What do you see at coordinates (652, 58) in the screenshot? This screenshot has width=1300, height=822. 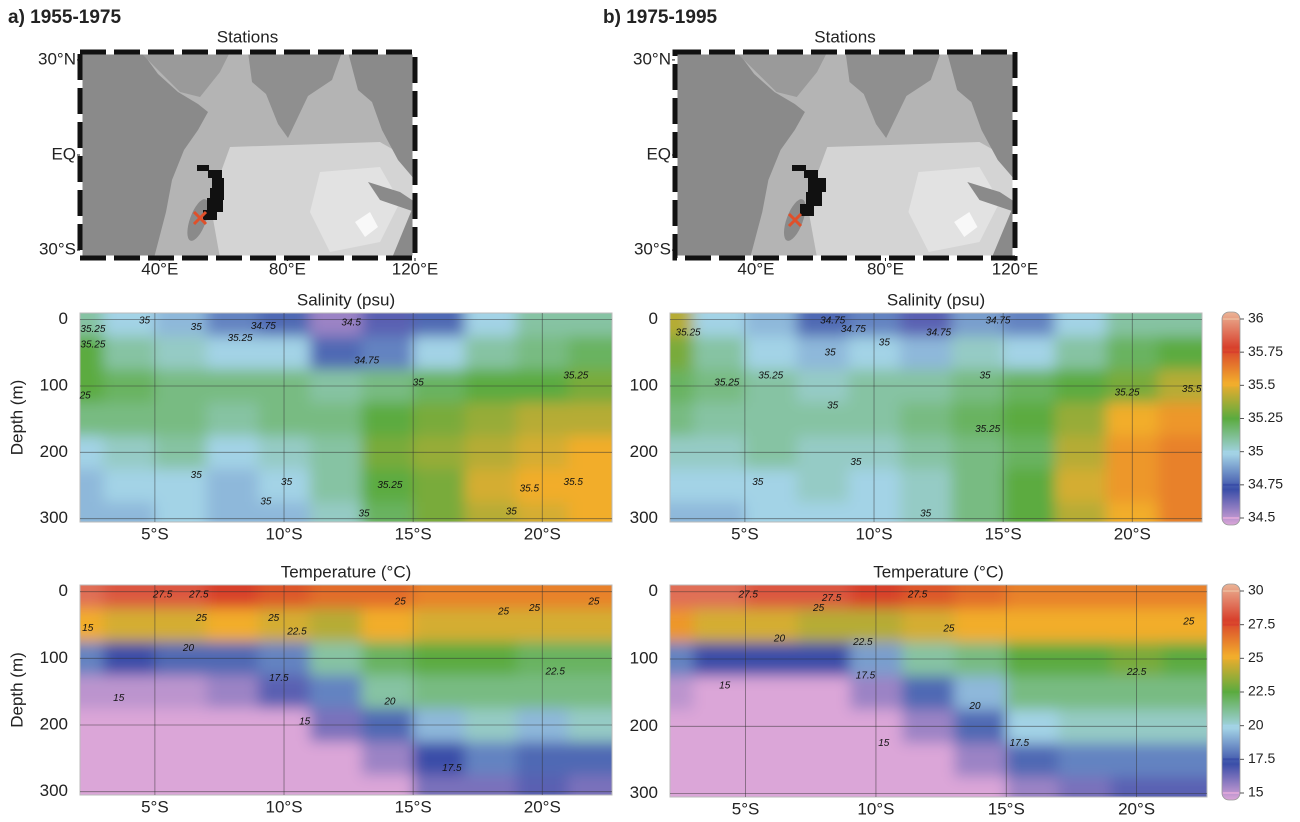 I see `y-tick-label: 30°N` at bounding box center [652, 58].